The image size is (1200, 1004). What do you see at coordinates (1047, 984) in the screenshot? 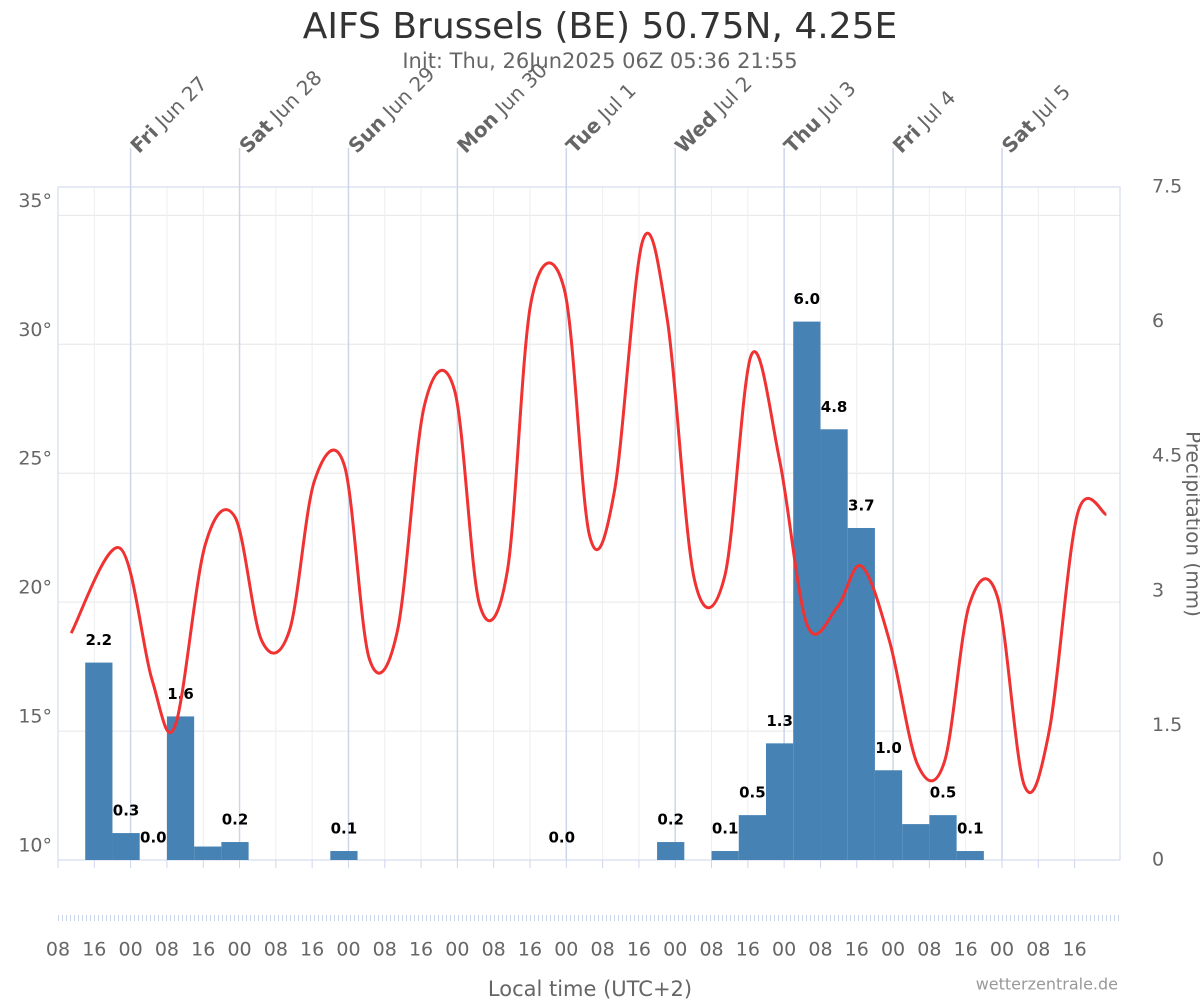
I see `credit: wetterzentrale.de` at bounding box center [1047, 984].